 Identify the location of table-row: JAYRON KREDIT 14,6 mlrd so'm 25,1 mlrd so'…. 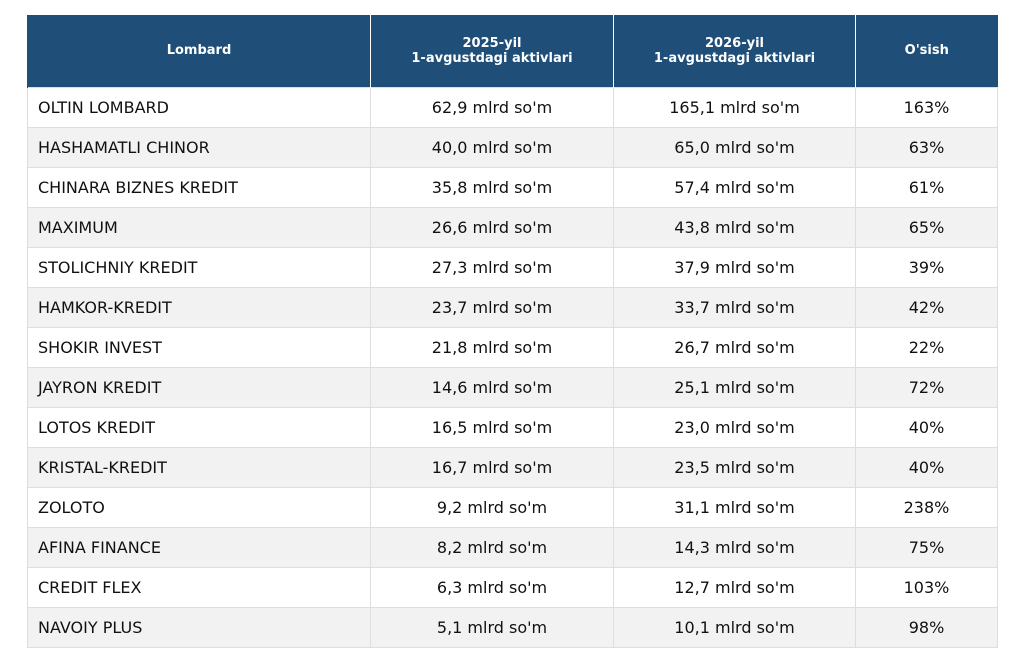
(512, 387).